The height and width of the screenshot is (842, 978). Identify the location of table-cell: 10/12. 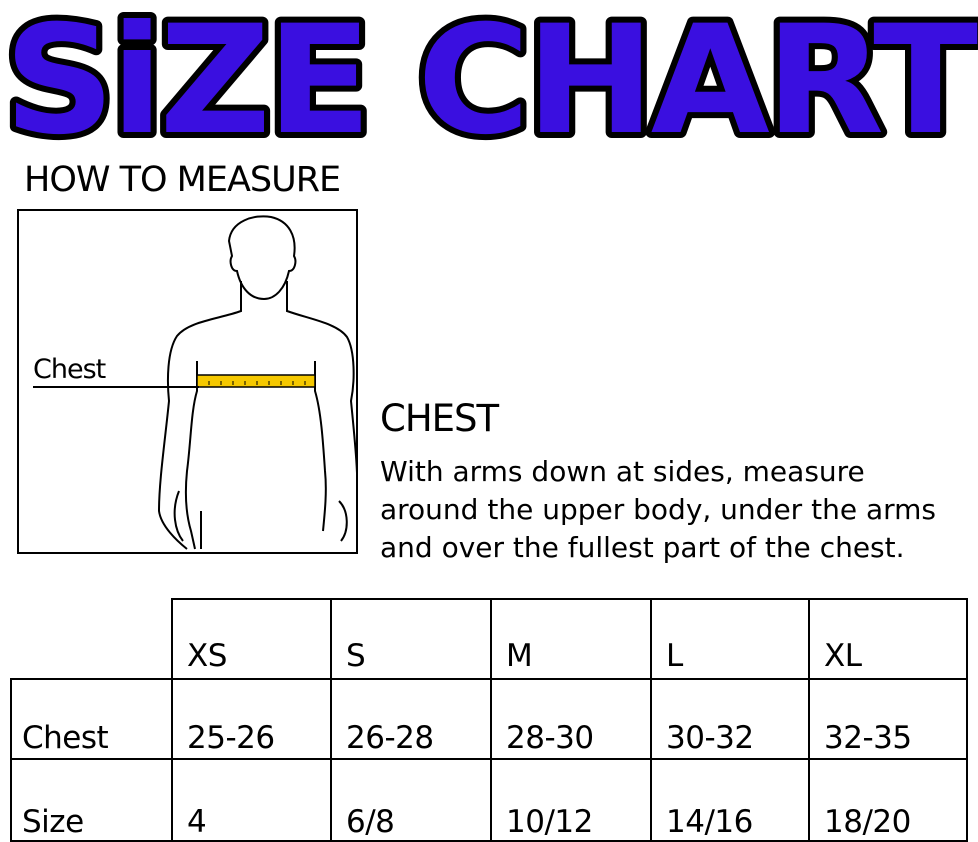
(571, 800).